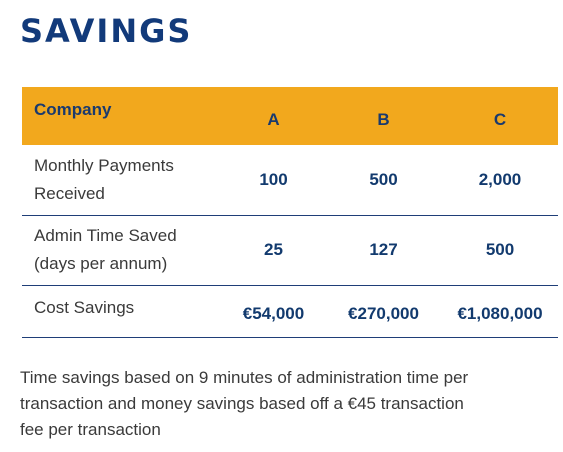 This screenshot has width=563, height=452. Describe the element at coordinates (122, 250) in the screenshot. I see `row-label-admin-time: Admin Time Saved (days per annum)` at that location.